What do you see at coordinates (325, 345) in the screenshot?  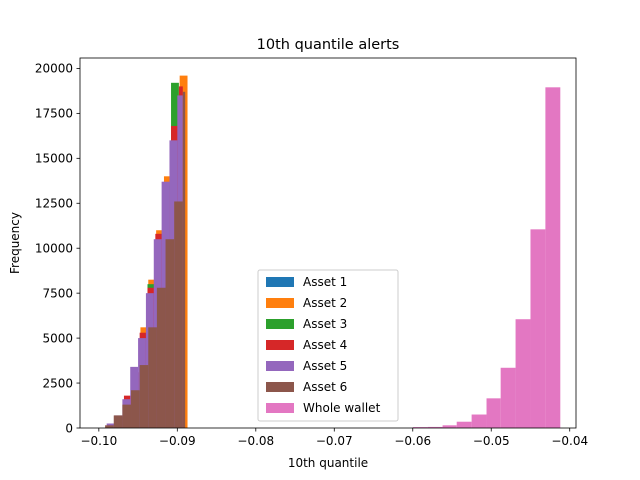 I see `legend-label: Asset 4` at bounding box center [325, 345].